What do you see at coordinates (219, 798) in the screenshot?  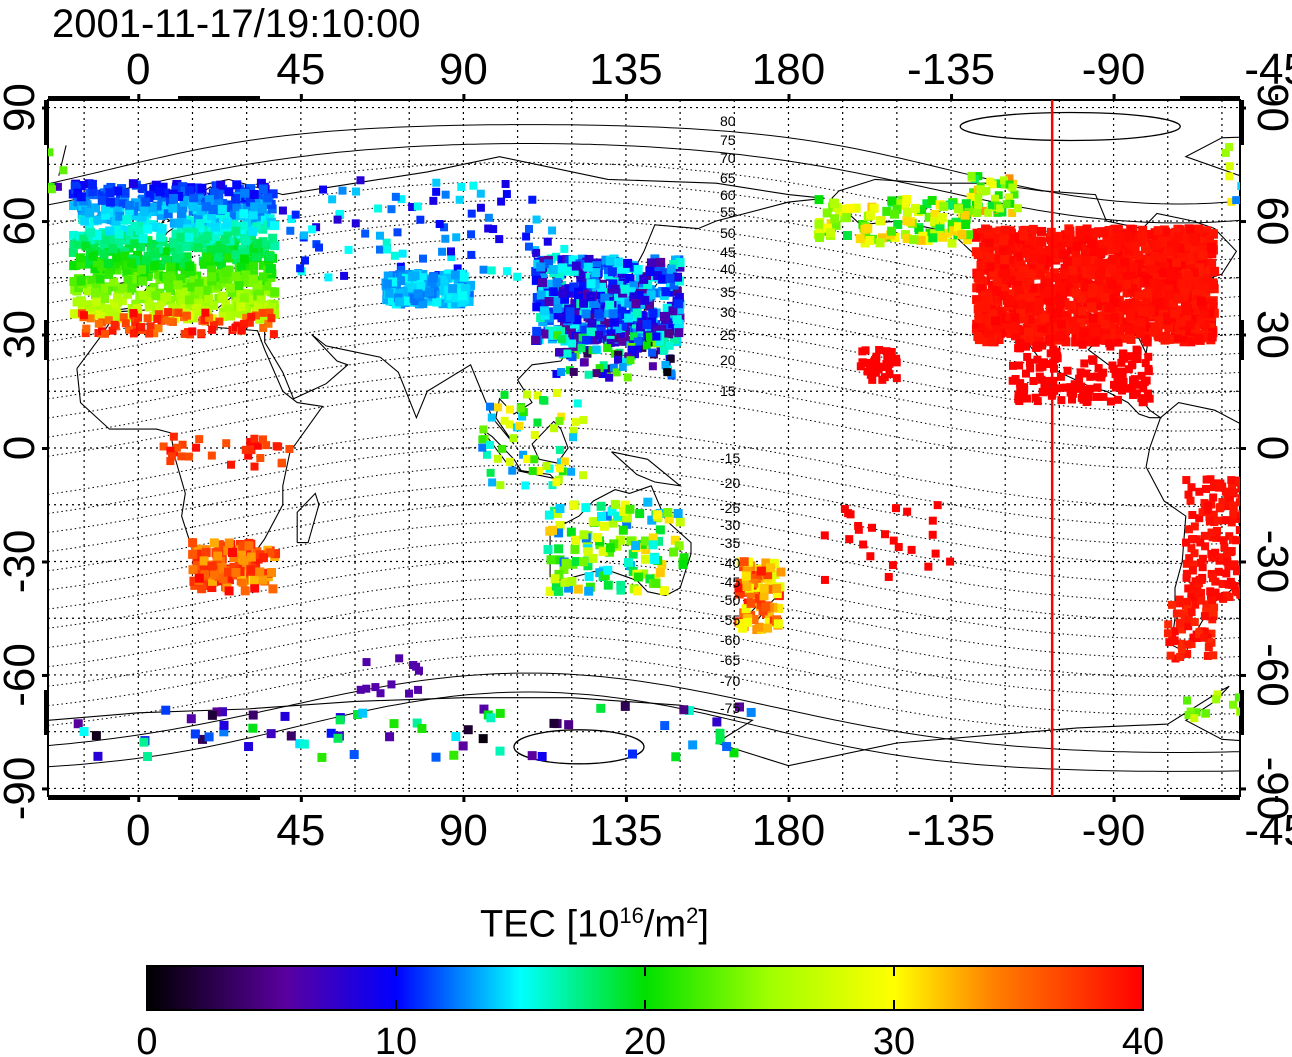 I see `frame-bar` at bounding box center [219, 798].